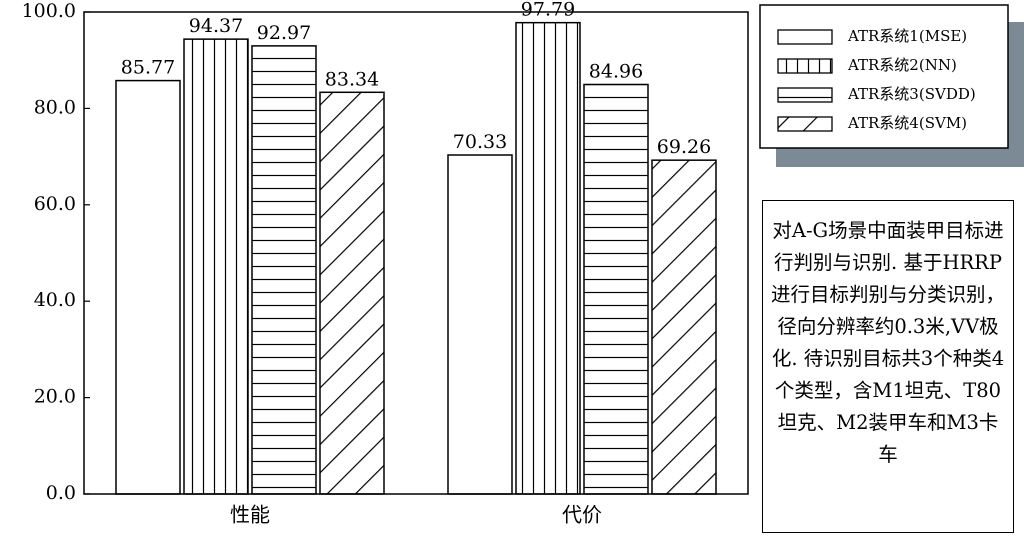 The width and height of the screenshot is (1024, 538). What do you see at coordinates (582, 515) in the screenshot?
I see `x-tick-label: 代价` at bounding box center [582, 515].